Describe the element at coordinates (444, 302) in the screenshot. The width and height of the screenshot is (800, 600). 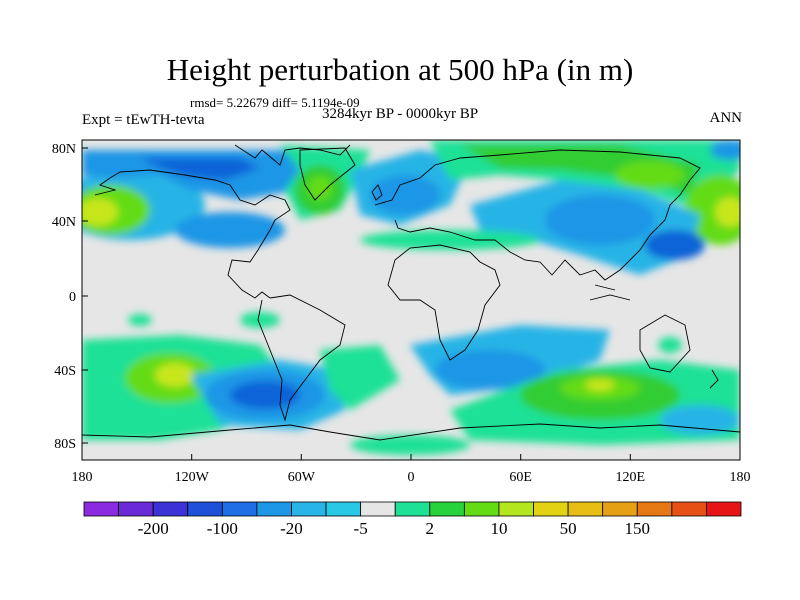
I see `coast-africa` at that location.